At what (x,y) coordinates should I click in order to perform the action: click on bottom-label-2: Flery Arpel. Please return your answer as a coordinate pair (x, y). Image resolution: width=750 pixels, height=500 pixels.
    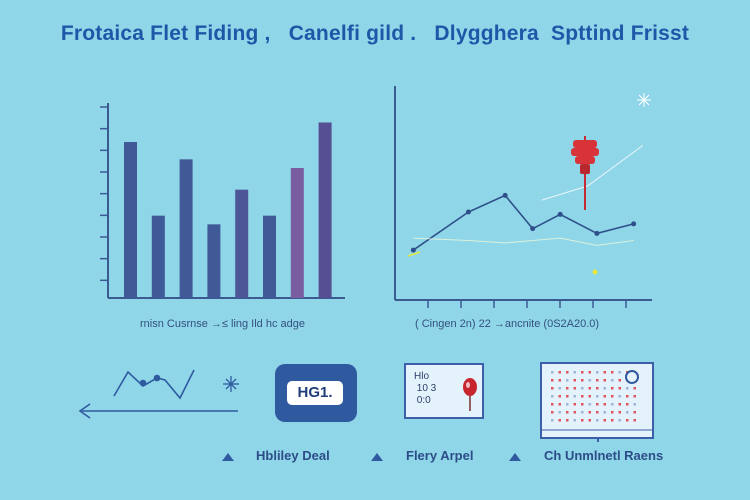
    Looking at the image, I should click on (440, 455).